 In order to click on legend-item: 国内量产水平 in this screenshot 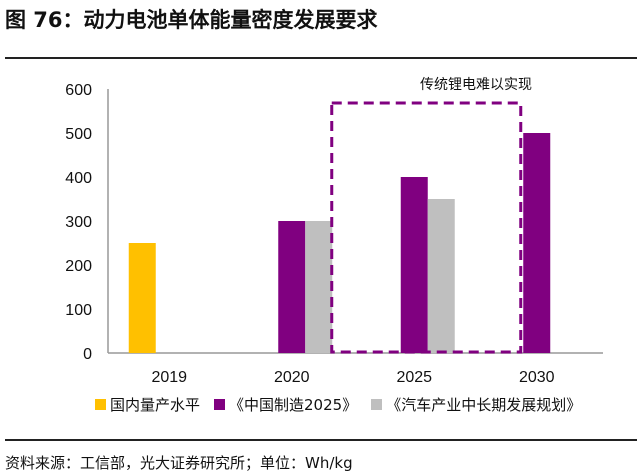, I will do `click(147, 404)`.